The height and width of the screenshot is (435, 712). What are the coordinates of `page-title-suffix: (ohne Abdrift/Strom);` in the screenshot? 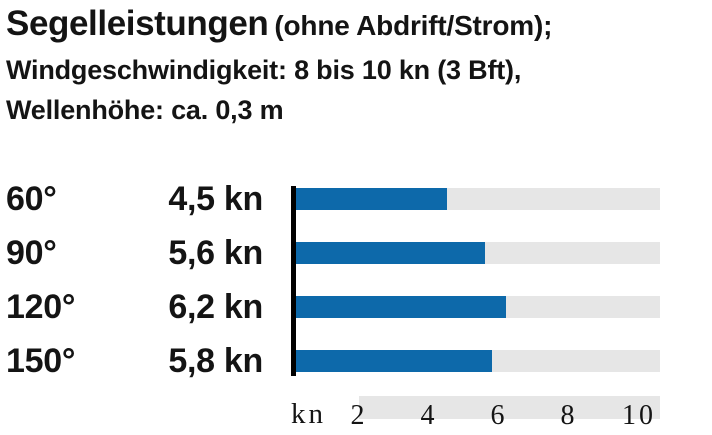 It's located at (413, 25).